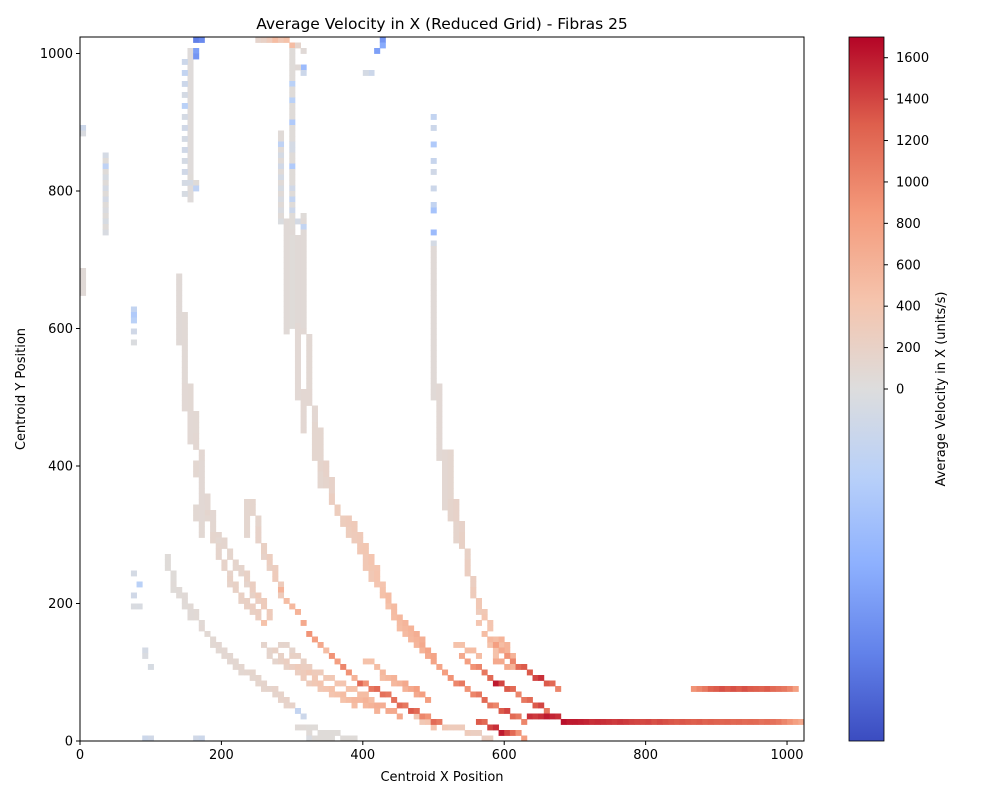  What do you see at coordinates (900, 390) in the screenshot?
I see `colorbar-tick-label: 0` at bounding box center [900, 390].